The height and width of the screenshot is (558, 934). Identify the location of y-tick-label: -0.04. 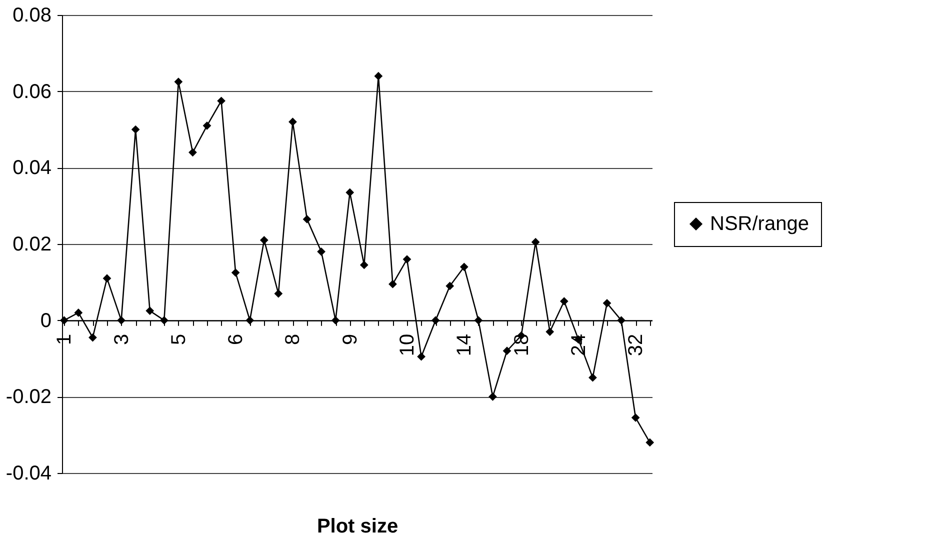
(29, 473).